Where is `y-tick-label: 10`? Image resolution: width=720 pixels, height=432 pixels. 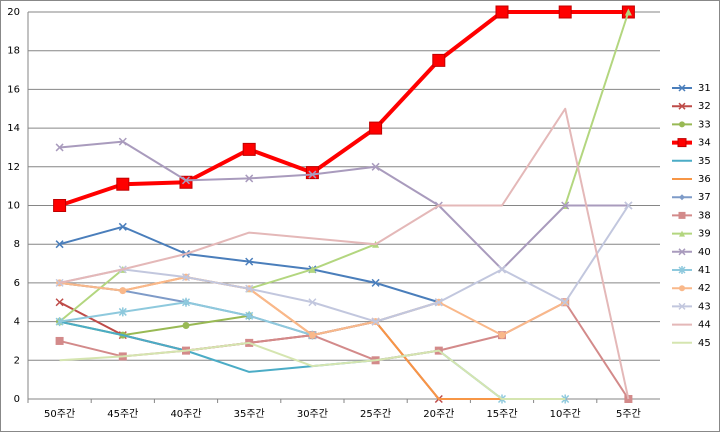
y-tick-label: 10 is located at coordinates (13, 206).